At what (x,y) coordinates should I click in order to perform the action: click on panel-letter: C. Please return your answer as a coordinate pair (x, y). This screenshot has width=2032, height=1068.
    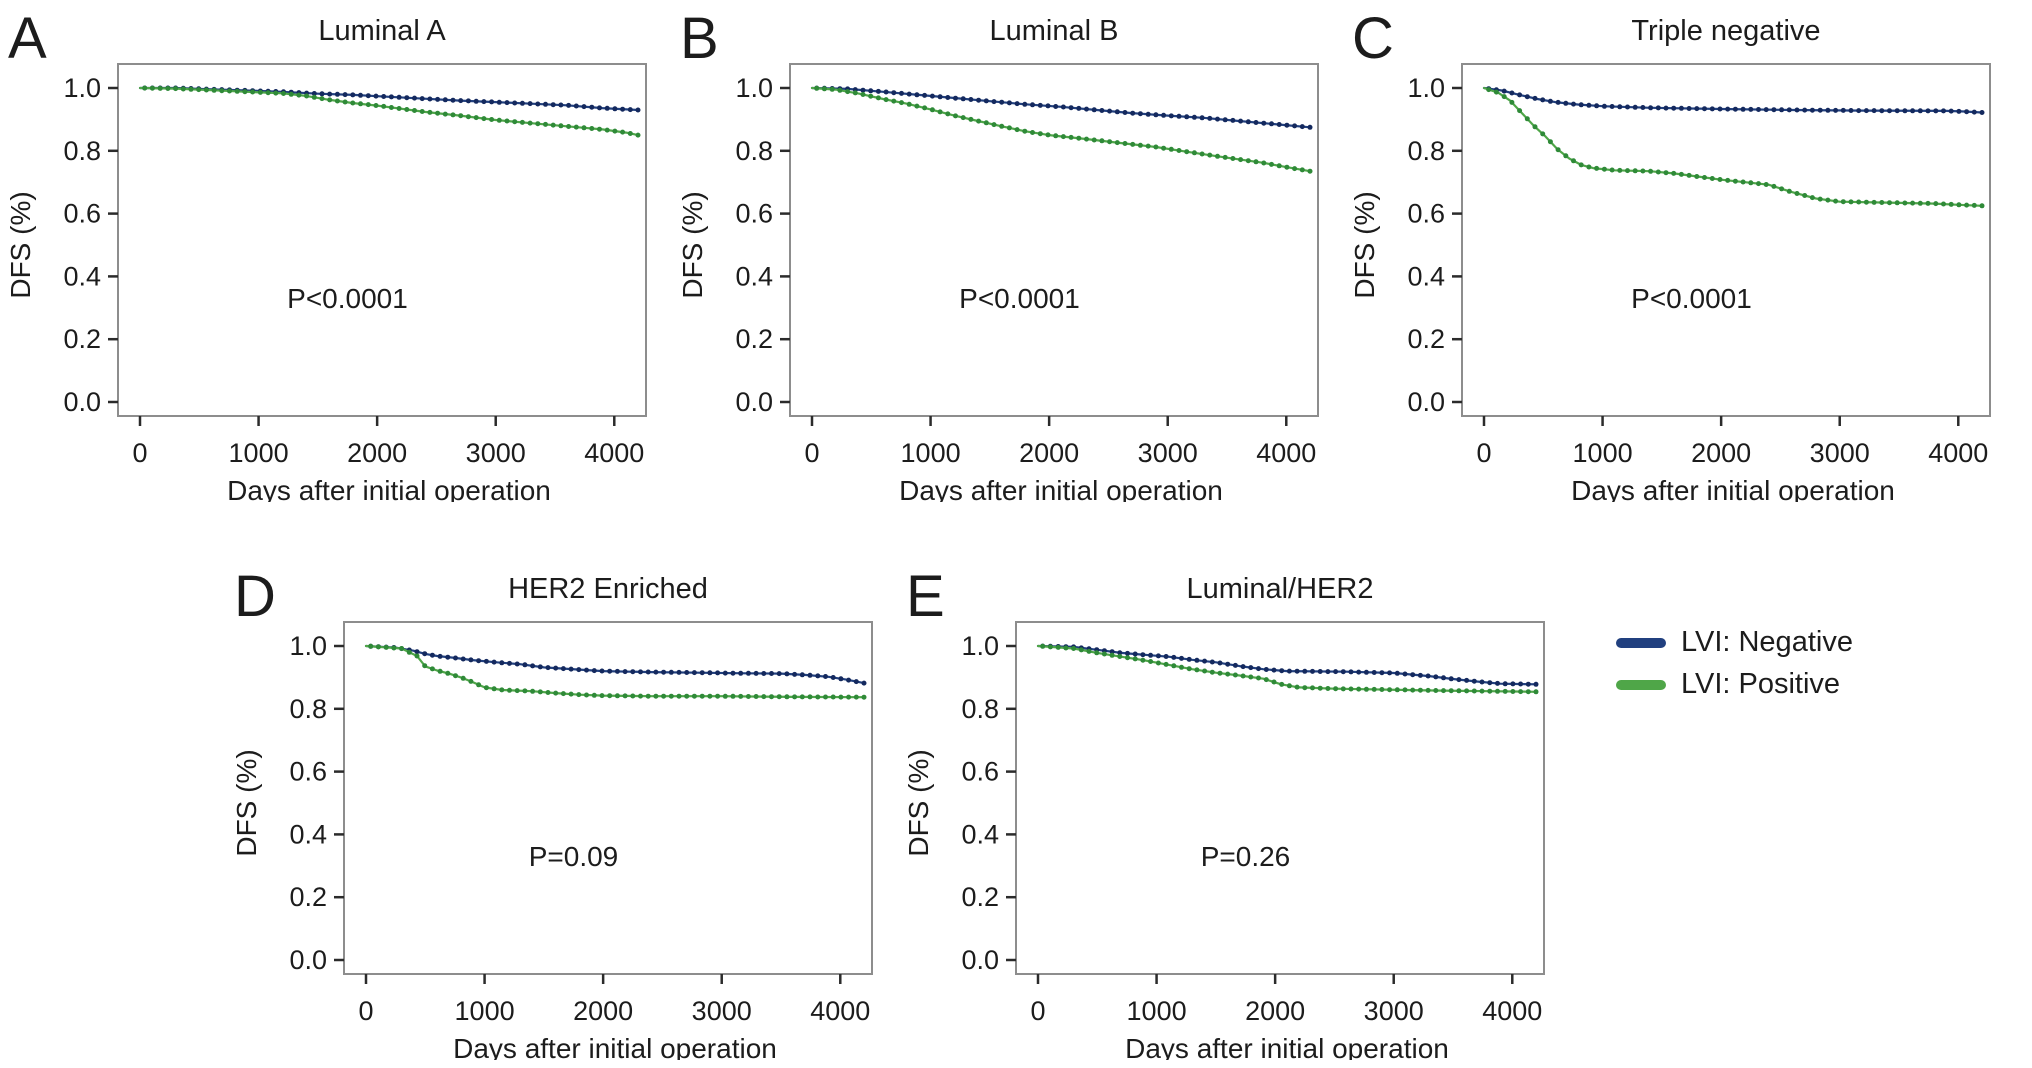
    Looking at the image, I should click on (1373, 38).